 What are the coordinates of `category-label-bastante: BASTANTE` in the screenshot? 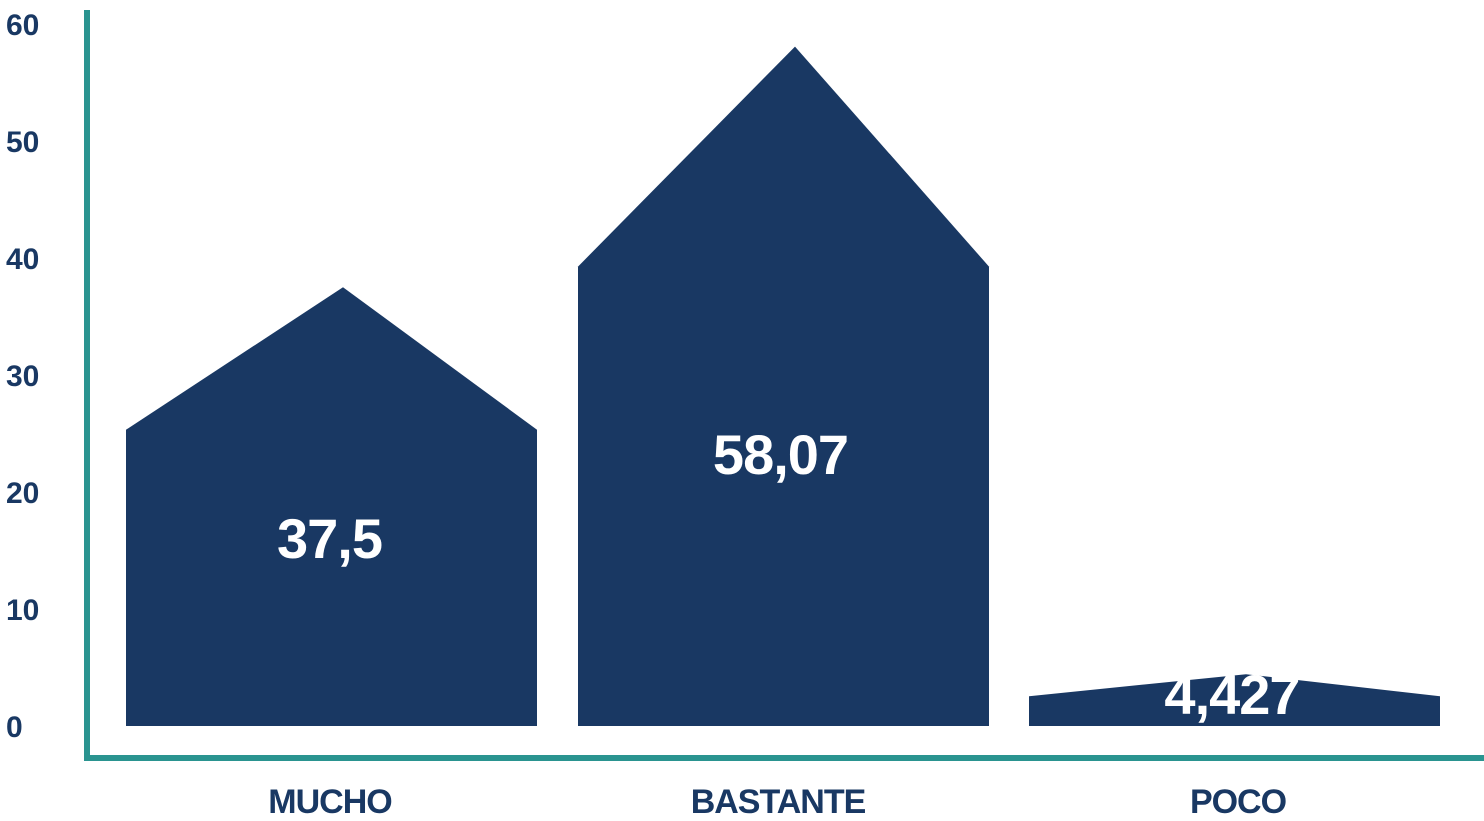 It's located at (778, 802).